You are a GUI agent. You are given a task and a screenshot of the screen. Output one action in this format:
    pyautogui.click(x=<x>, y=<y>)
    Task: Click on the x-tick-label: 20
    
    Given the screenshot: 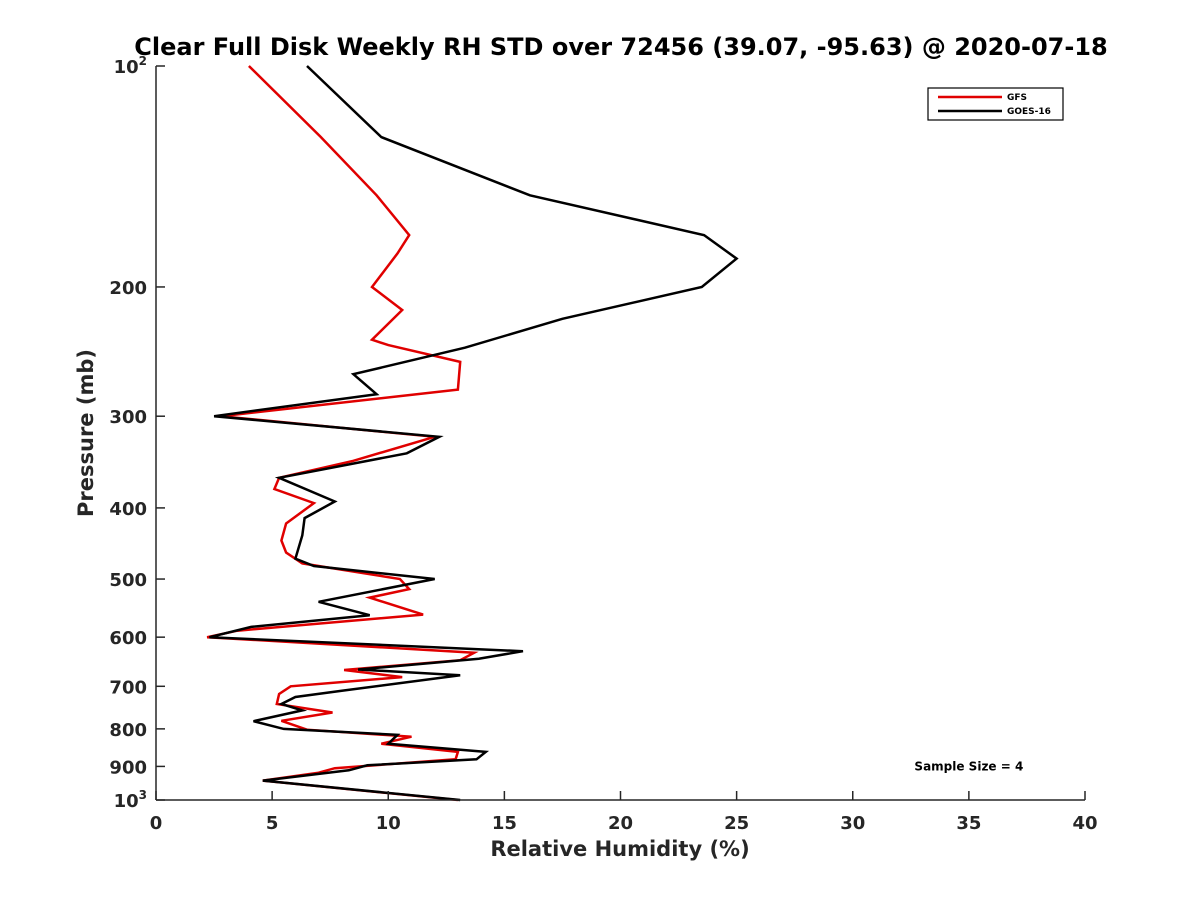 What is the action you would take?
    pyautogui.click(x=620, y=823)
    